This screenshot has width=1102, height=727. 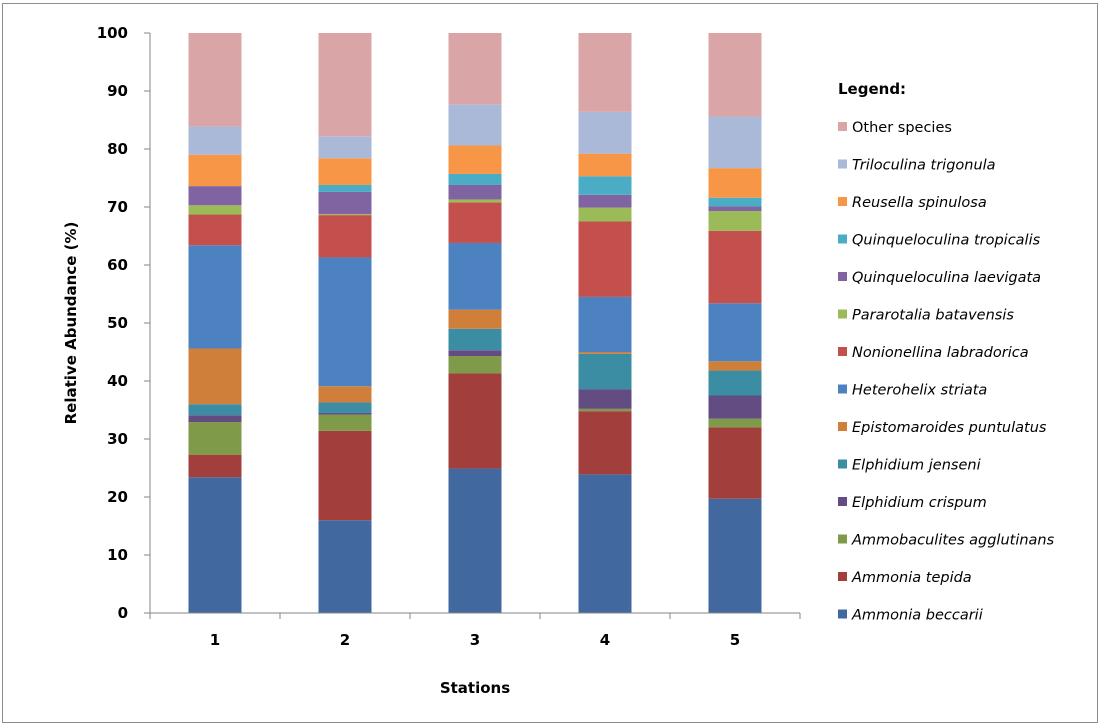 What do you see at coordinates (940, 353) in the screenshot?
I see `legend-label: Nonionellina labradorica` at bounding box center [940, 353].